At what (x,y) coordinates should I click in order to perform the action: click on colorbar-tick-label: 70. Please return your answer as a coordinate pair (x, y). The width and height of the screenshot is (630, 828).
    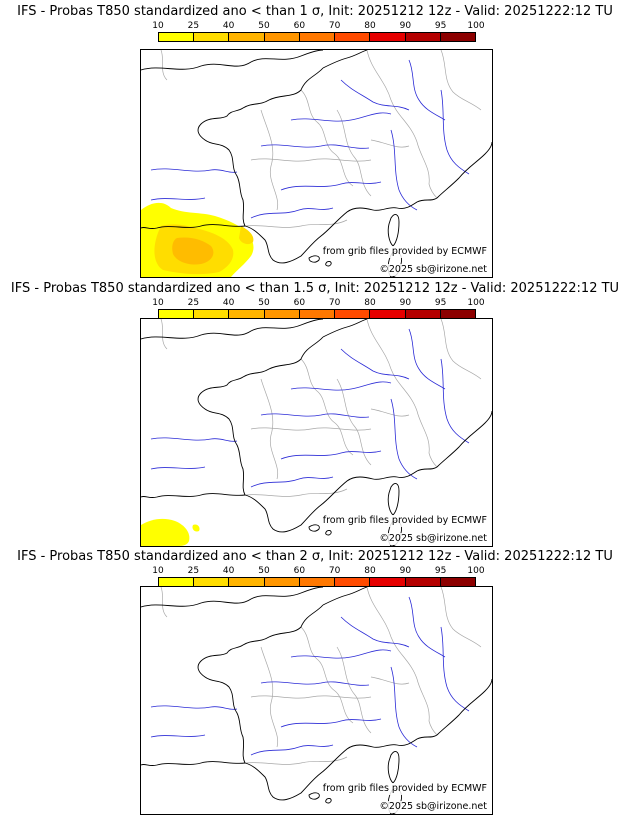
    Looking at the image, I should click on (334, 26).